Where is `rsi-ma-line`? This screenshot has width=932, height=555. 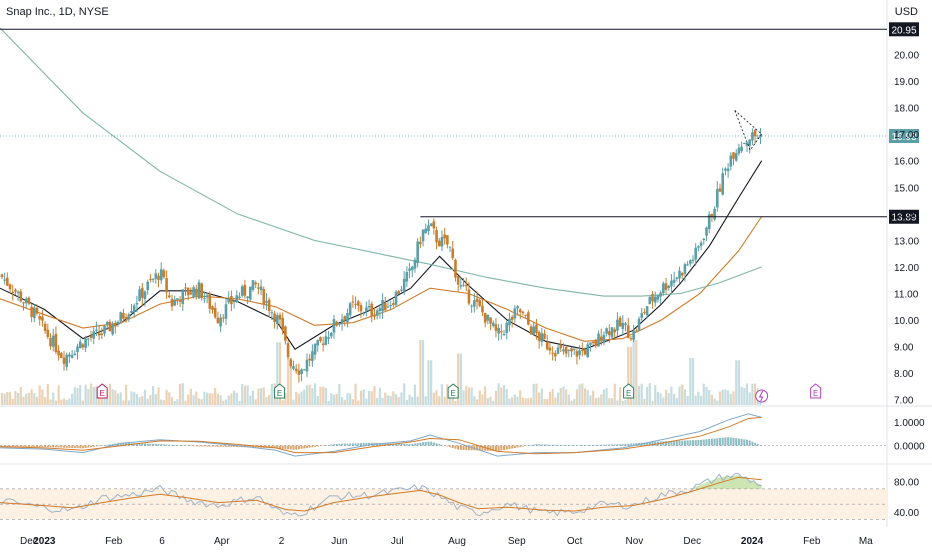
rsi-ma-line is located at coordinates (381, 494).